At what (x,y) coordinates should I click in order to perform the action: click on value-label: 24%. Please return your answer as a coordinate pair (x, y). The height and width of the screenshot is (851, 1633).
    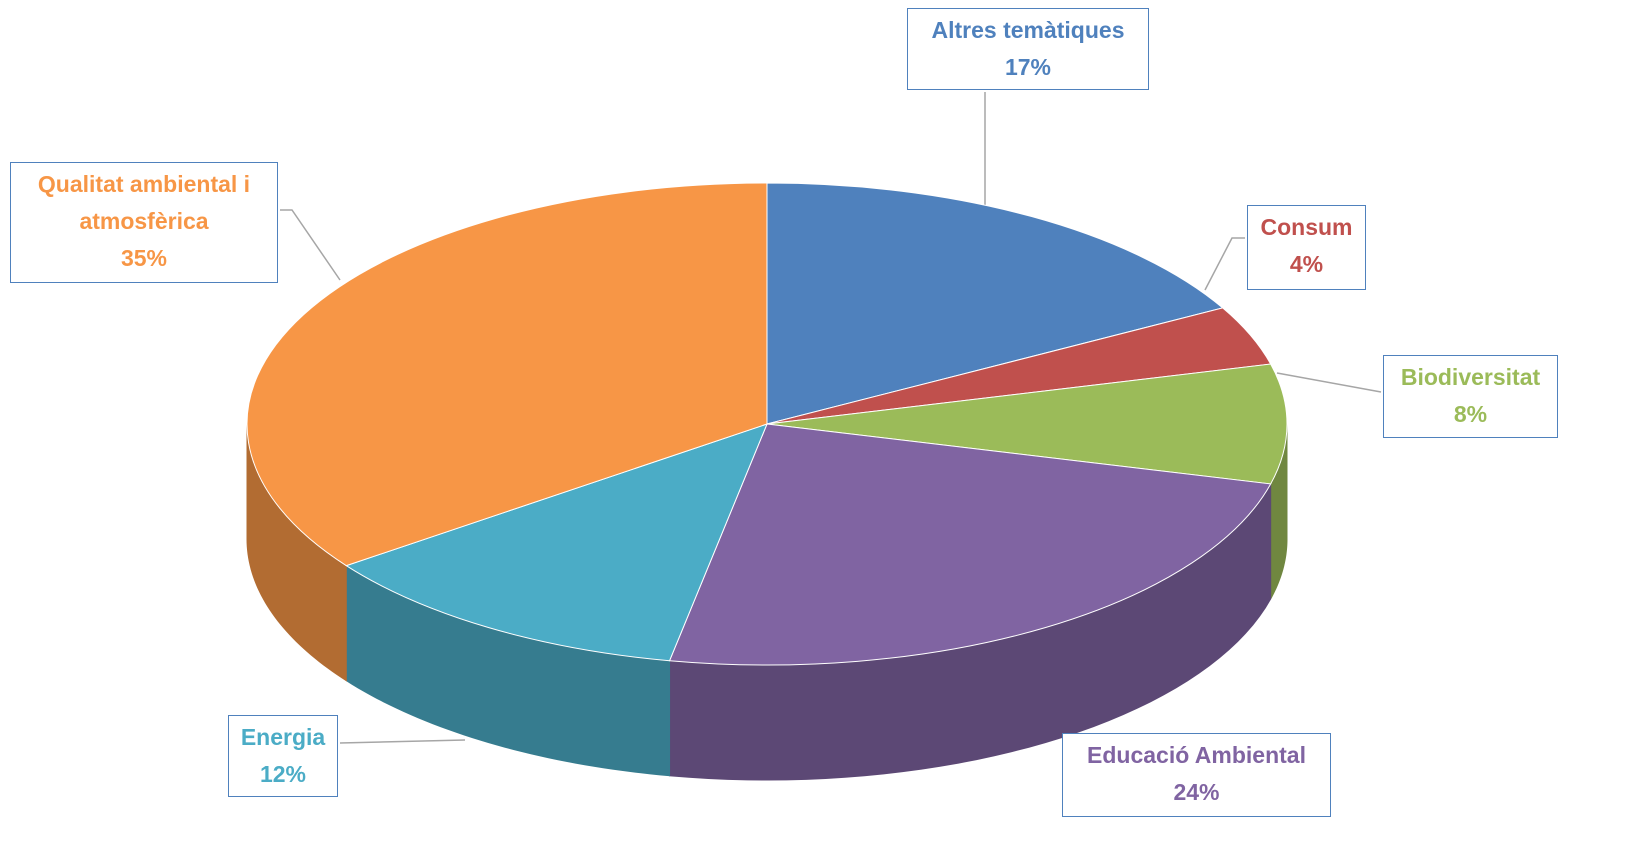
    Looking at the image, I should click on (1196, 792).